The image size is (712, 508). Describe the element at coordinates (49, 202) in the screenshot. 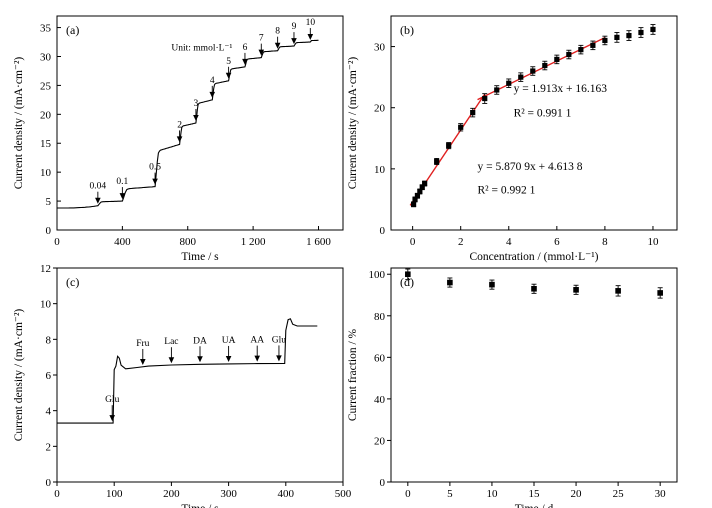

I see `y-tick-label: 5` at that location.